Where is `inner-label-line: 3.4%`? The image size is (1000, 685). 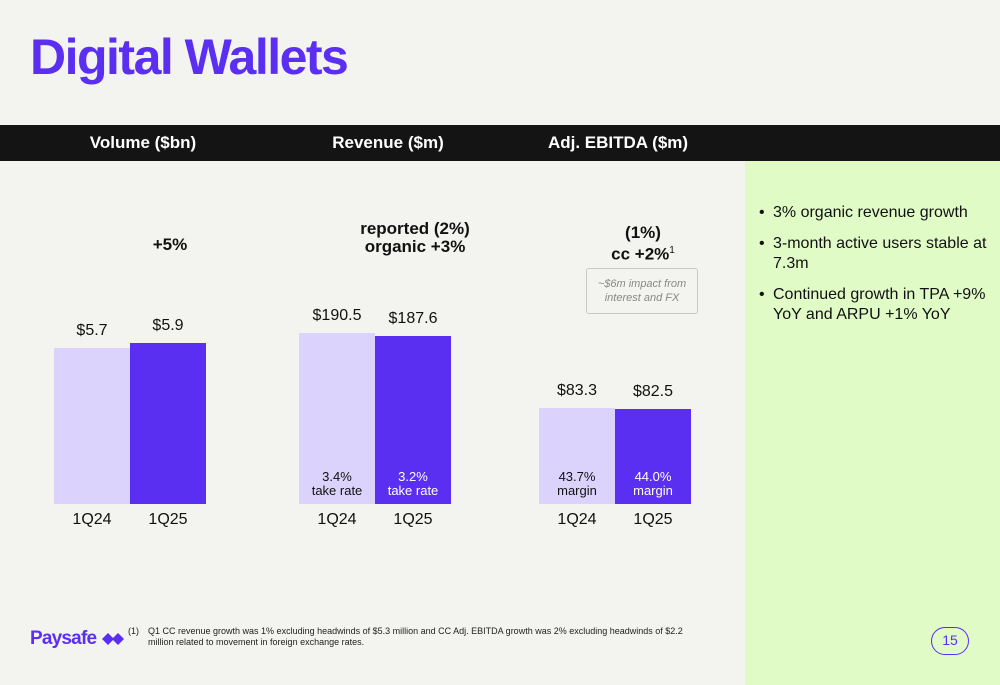 inner-label-line: 3.4% is located at coordinates (337, 476).